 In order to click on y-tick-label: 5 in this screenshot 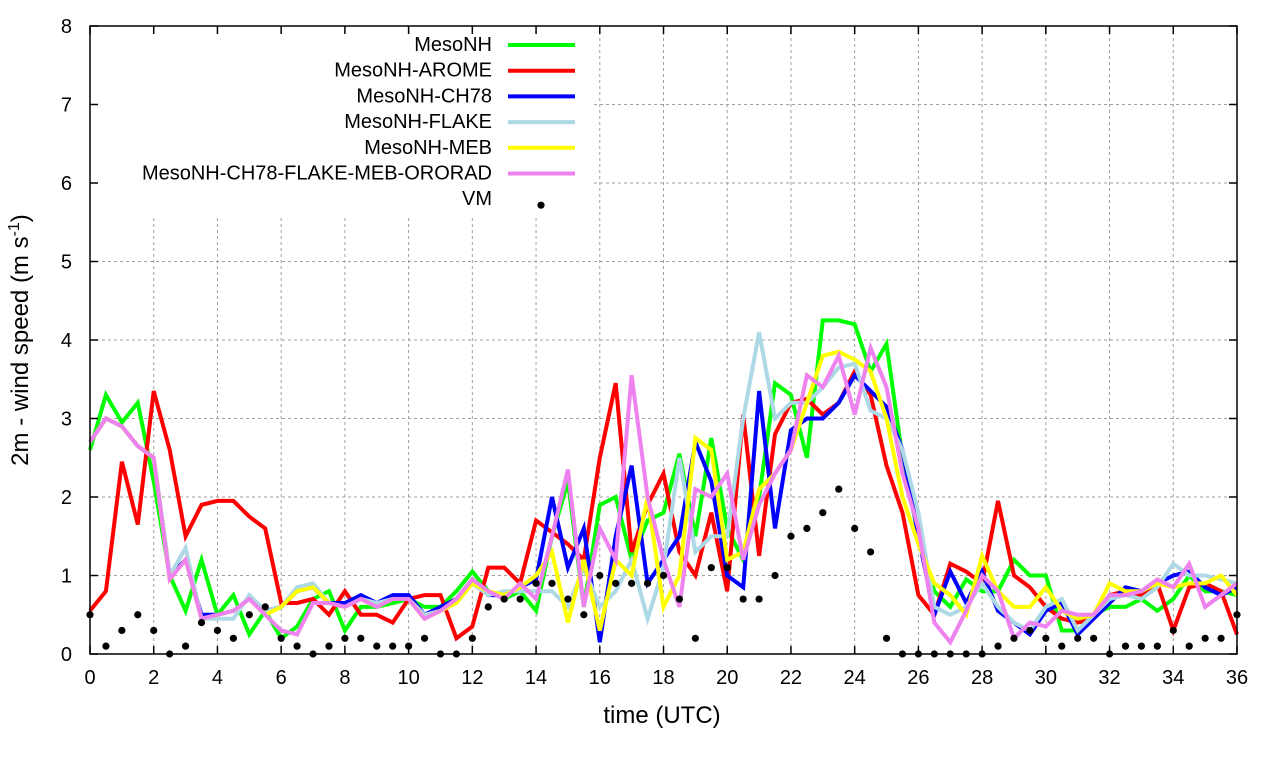, I will do `click(66, 263)`.